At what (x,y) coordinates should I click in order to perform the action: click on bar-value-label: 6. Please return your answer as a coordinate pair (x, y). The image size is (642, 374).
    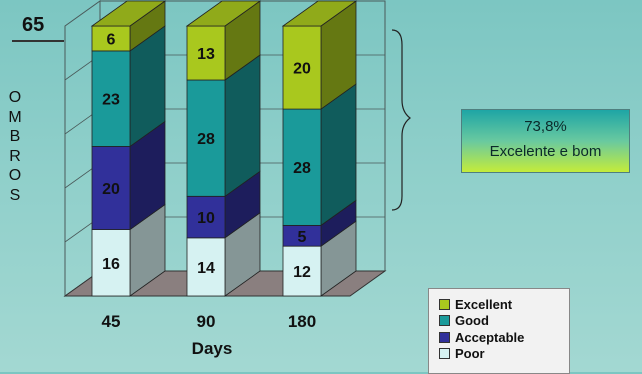
    Looking at the image, I should click on (111, 39).